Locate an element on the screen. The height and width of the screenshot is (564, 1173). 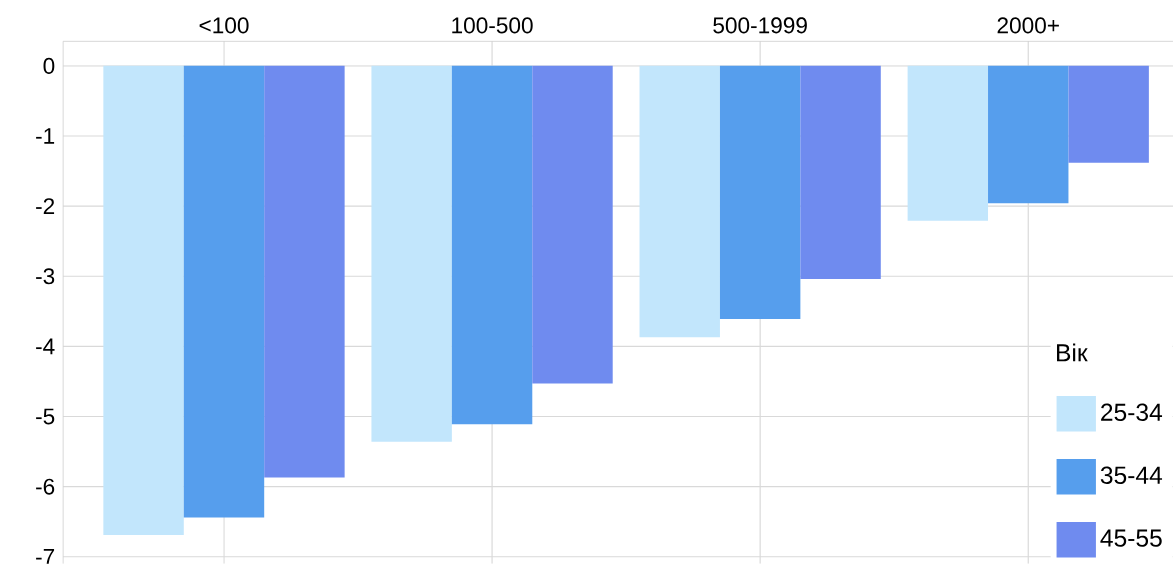
y-tick-label: -4 is located at coordinates (45, 346).